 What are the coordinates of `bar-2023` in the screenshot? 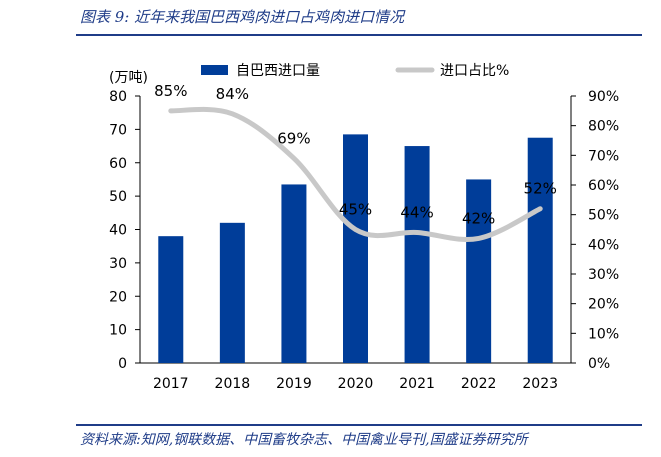 It's located at (540, 250).